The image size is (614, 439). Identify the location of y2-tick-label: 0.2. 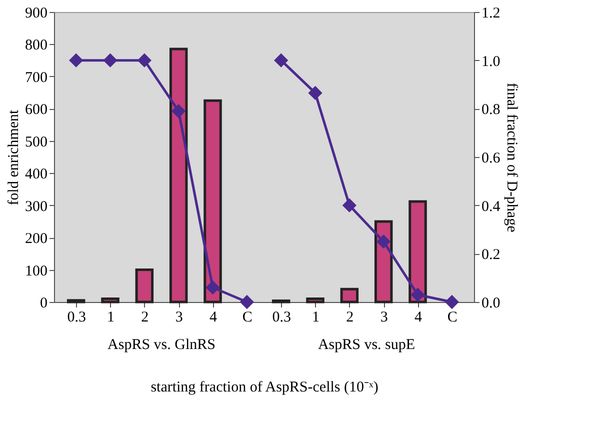
(491, 255).